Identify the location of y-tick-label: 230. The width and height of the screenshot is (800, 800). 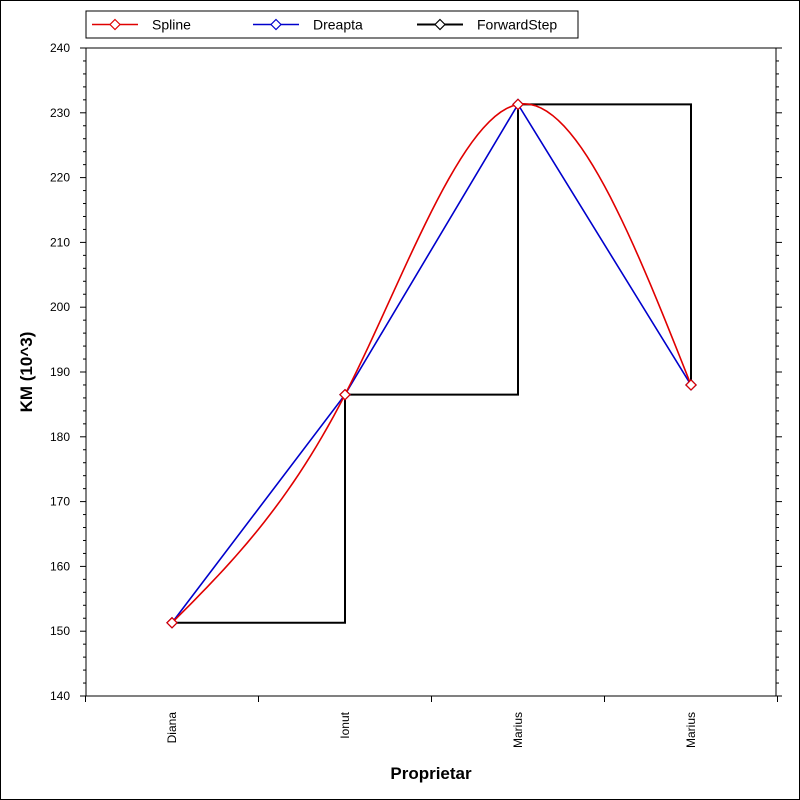
(60, 113).